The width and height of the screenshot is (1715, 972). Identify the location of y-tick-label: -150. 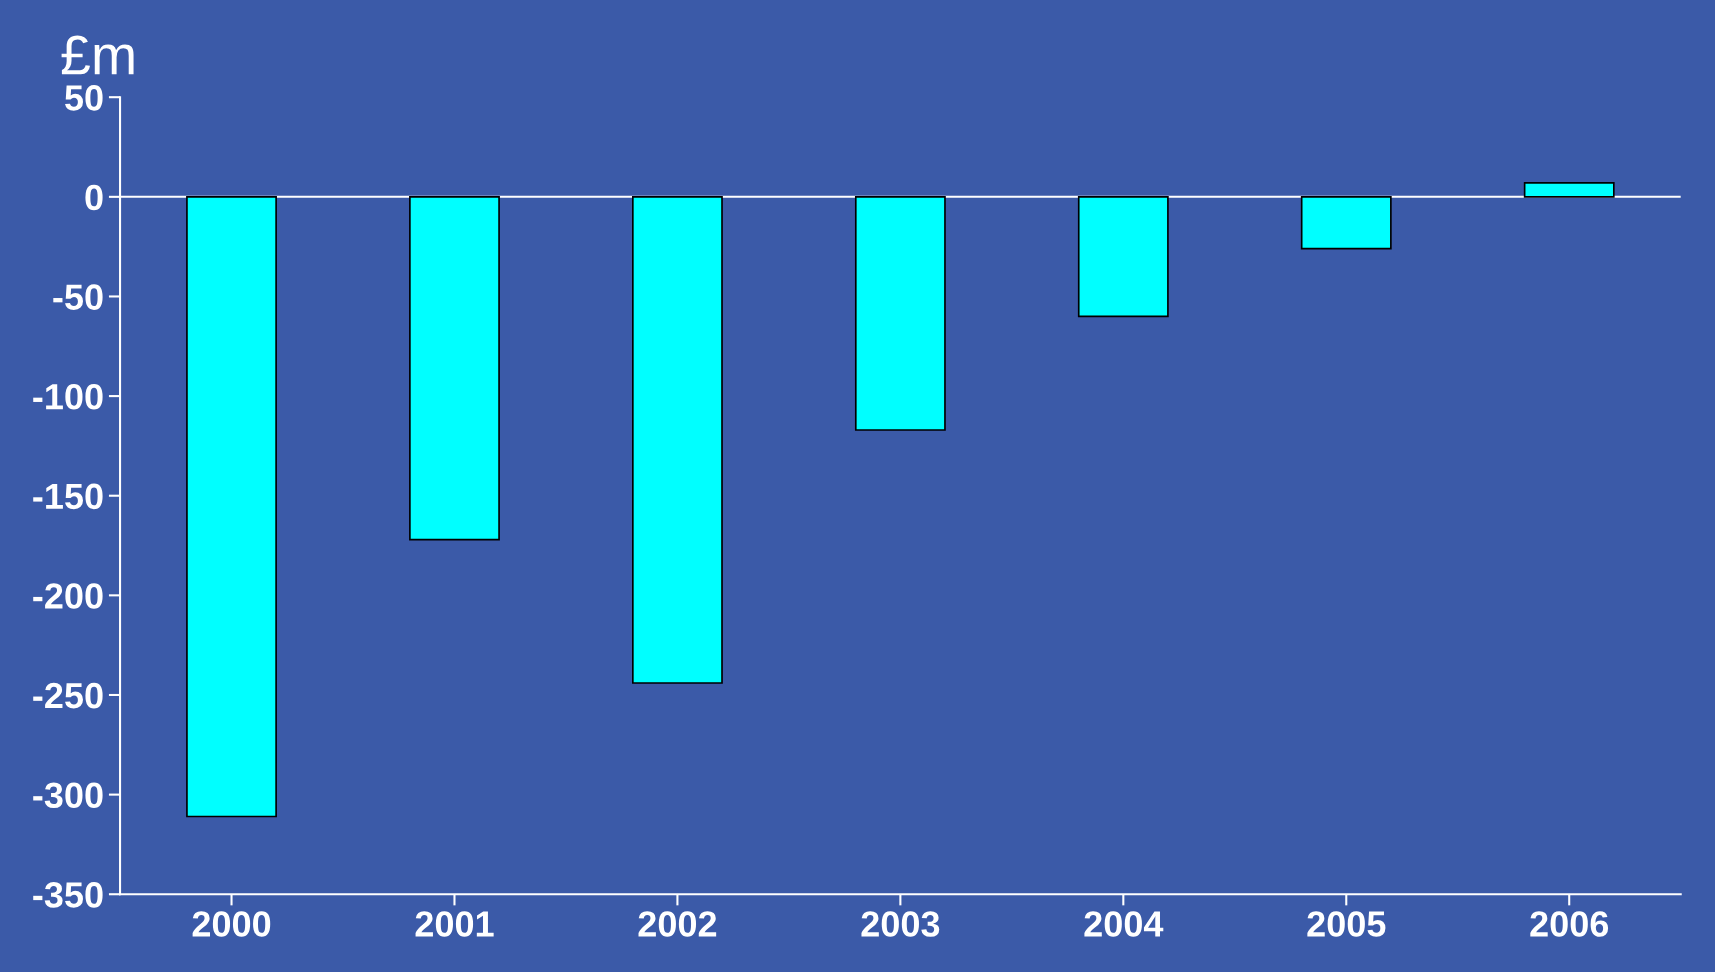
(68, 496).